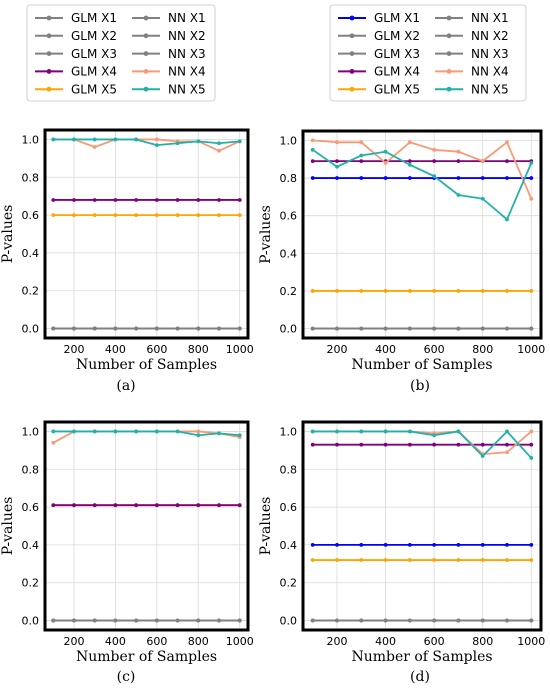 The width and height of the screenshot is (550, 691). What do you see at coordinates (31, 431) in the screenshot?
I see `y-tick-label: 1.0` at bounding box center [31, 431].